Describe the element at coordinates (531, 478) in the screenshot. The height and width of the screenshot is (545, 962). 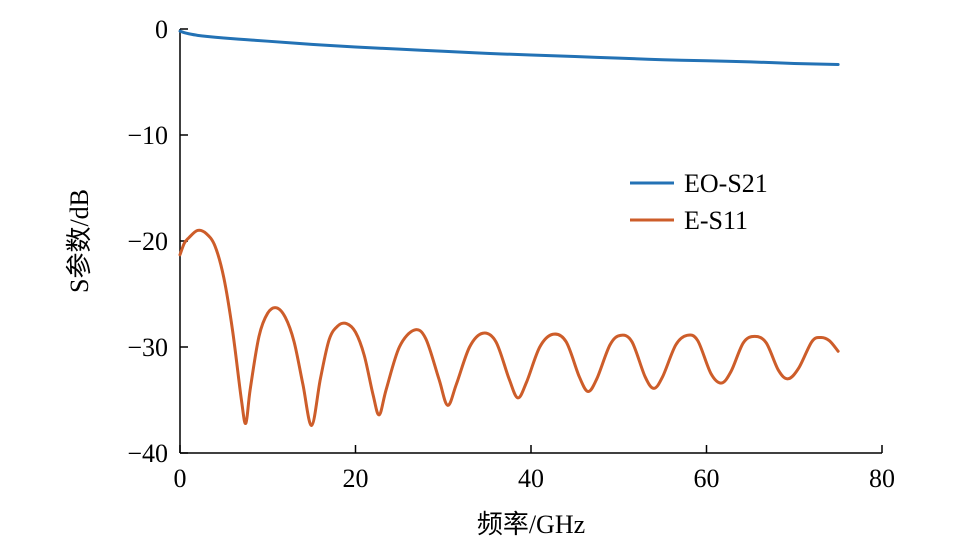
I see `x-tick-label: 40` at that location.